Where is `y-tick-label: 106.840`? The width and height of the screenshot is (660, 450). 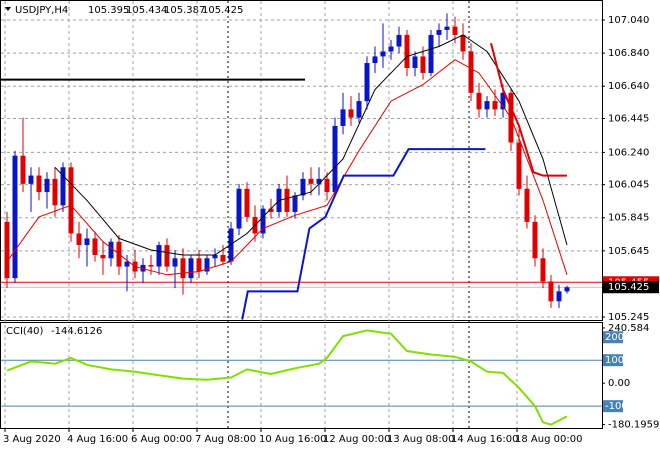 y-tick-label: 106.840 is located at coordinates (628, 53).